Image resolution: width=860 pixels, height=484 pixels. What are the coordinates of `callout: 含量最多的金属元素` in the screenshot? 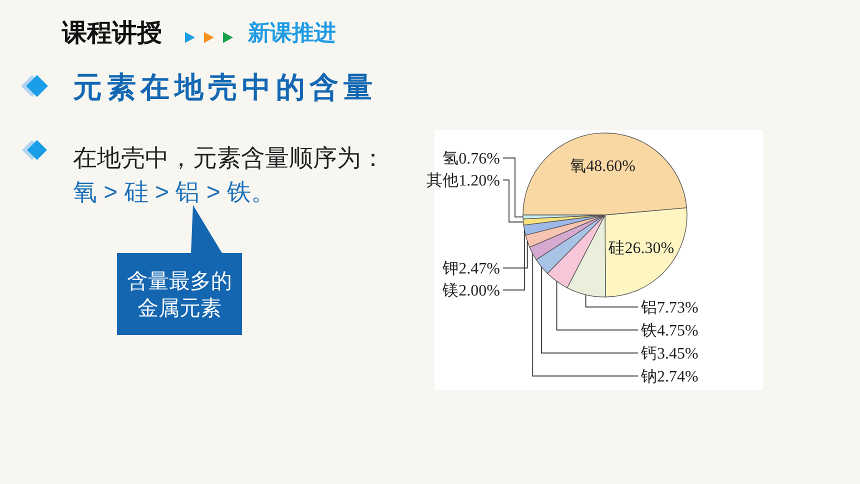 It's located at (179, 270).